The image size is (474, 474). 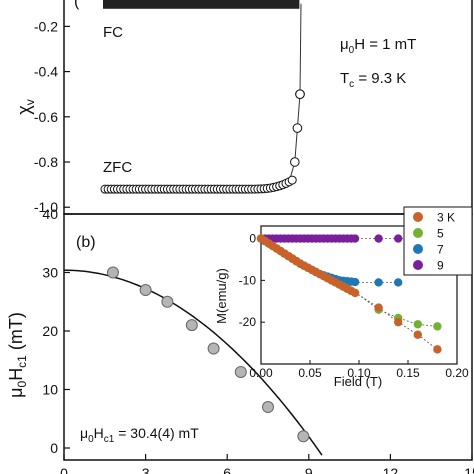 I want to click on panel-a-label: (, so click(x=77, y=5).